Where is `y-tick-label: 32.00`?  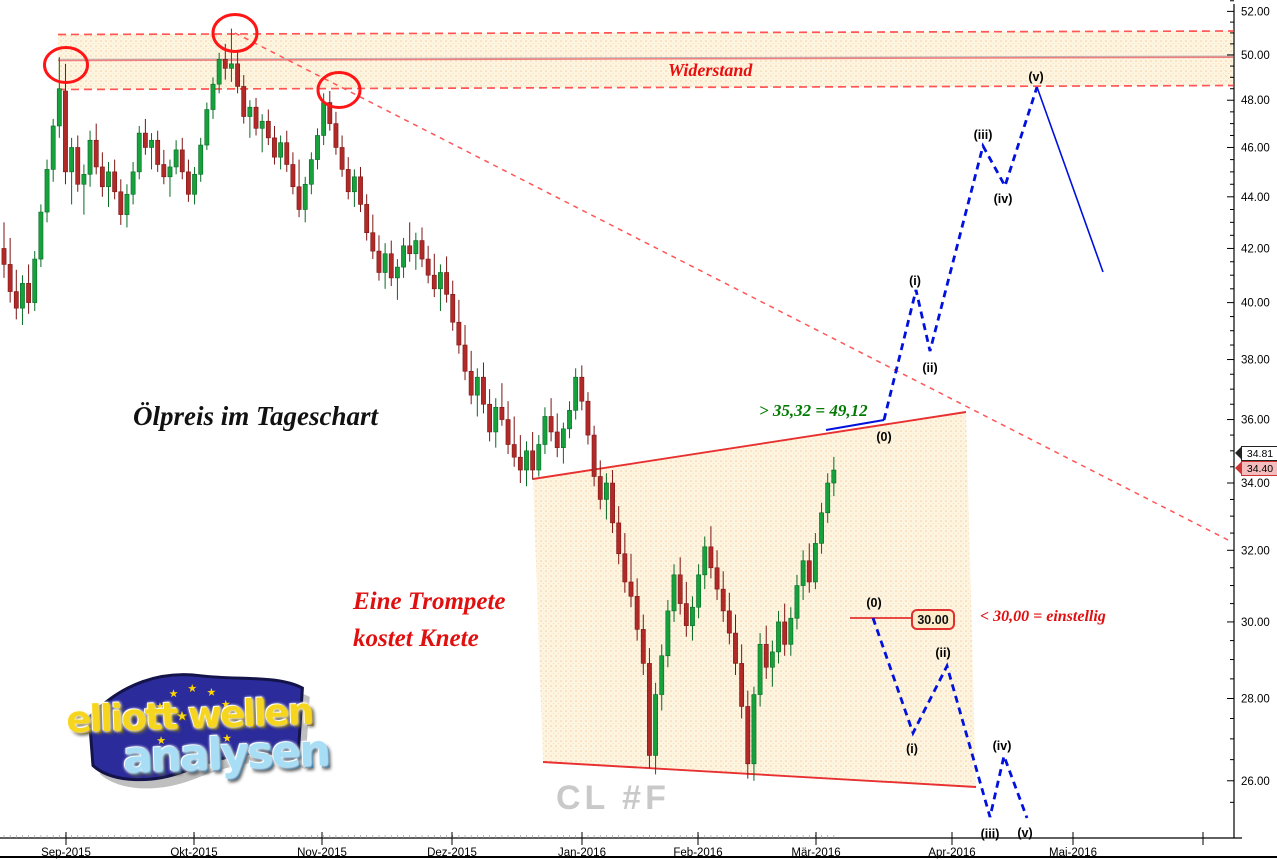
y-tick-label: 32.00 is located at coordinates (1255, 551).